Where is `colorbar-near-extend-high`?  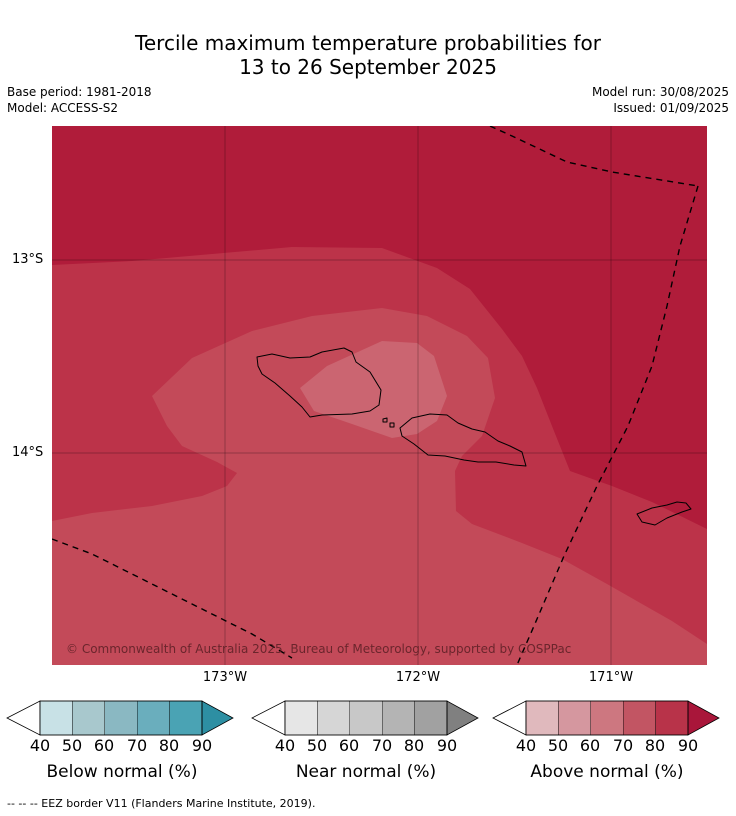
colorbar-near-extend-high is located at coordinates (462, 718).